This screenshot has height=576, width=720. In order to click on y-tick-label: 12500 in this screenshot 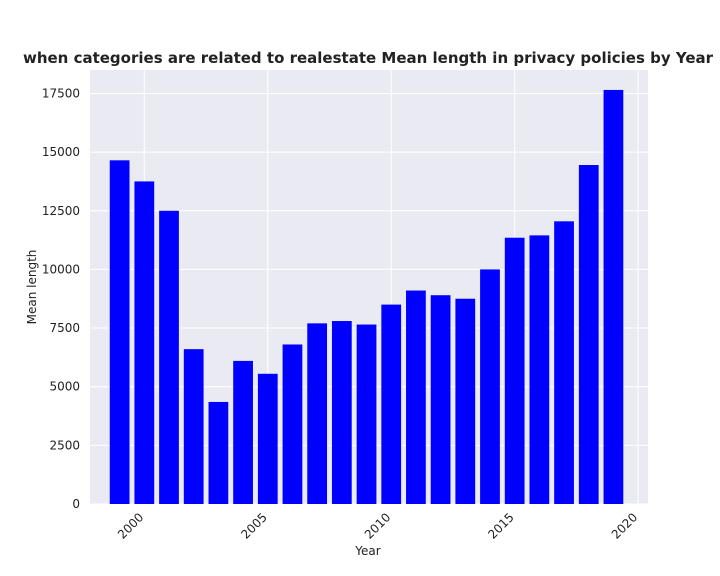, I will do `click(61, 211)`.